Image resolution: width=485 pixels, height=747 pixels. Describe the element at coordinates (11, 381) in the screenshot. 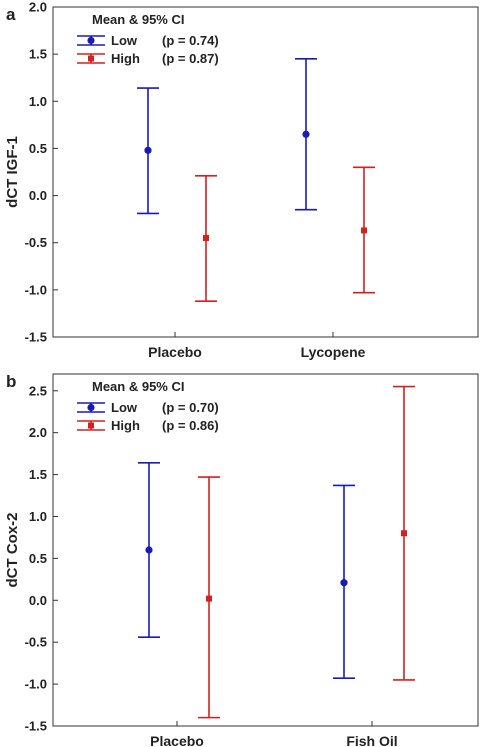

I see `panel-label: b` at that location.